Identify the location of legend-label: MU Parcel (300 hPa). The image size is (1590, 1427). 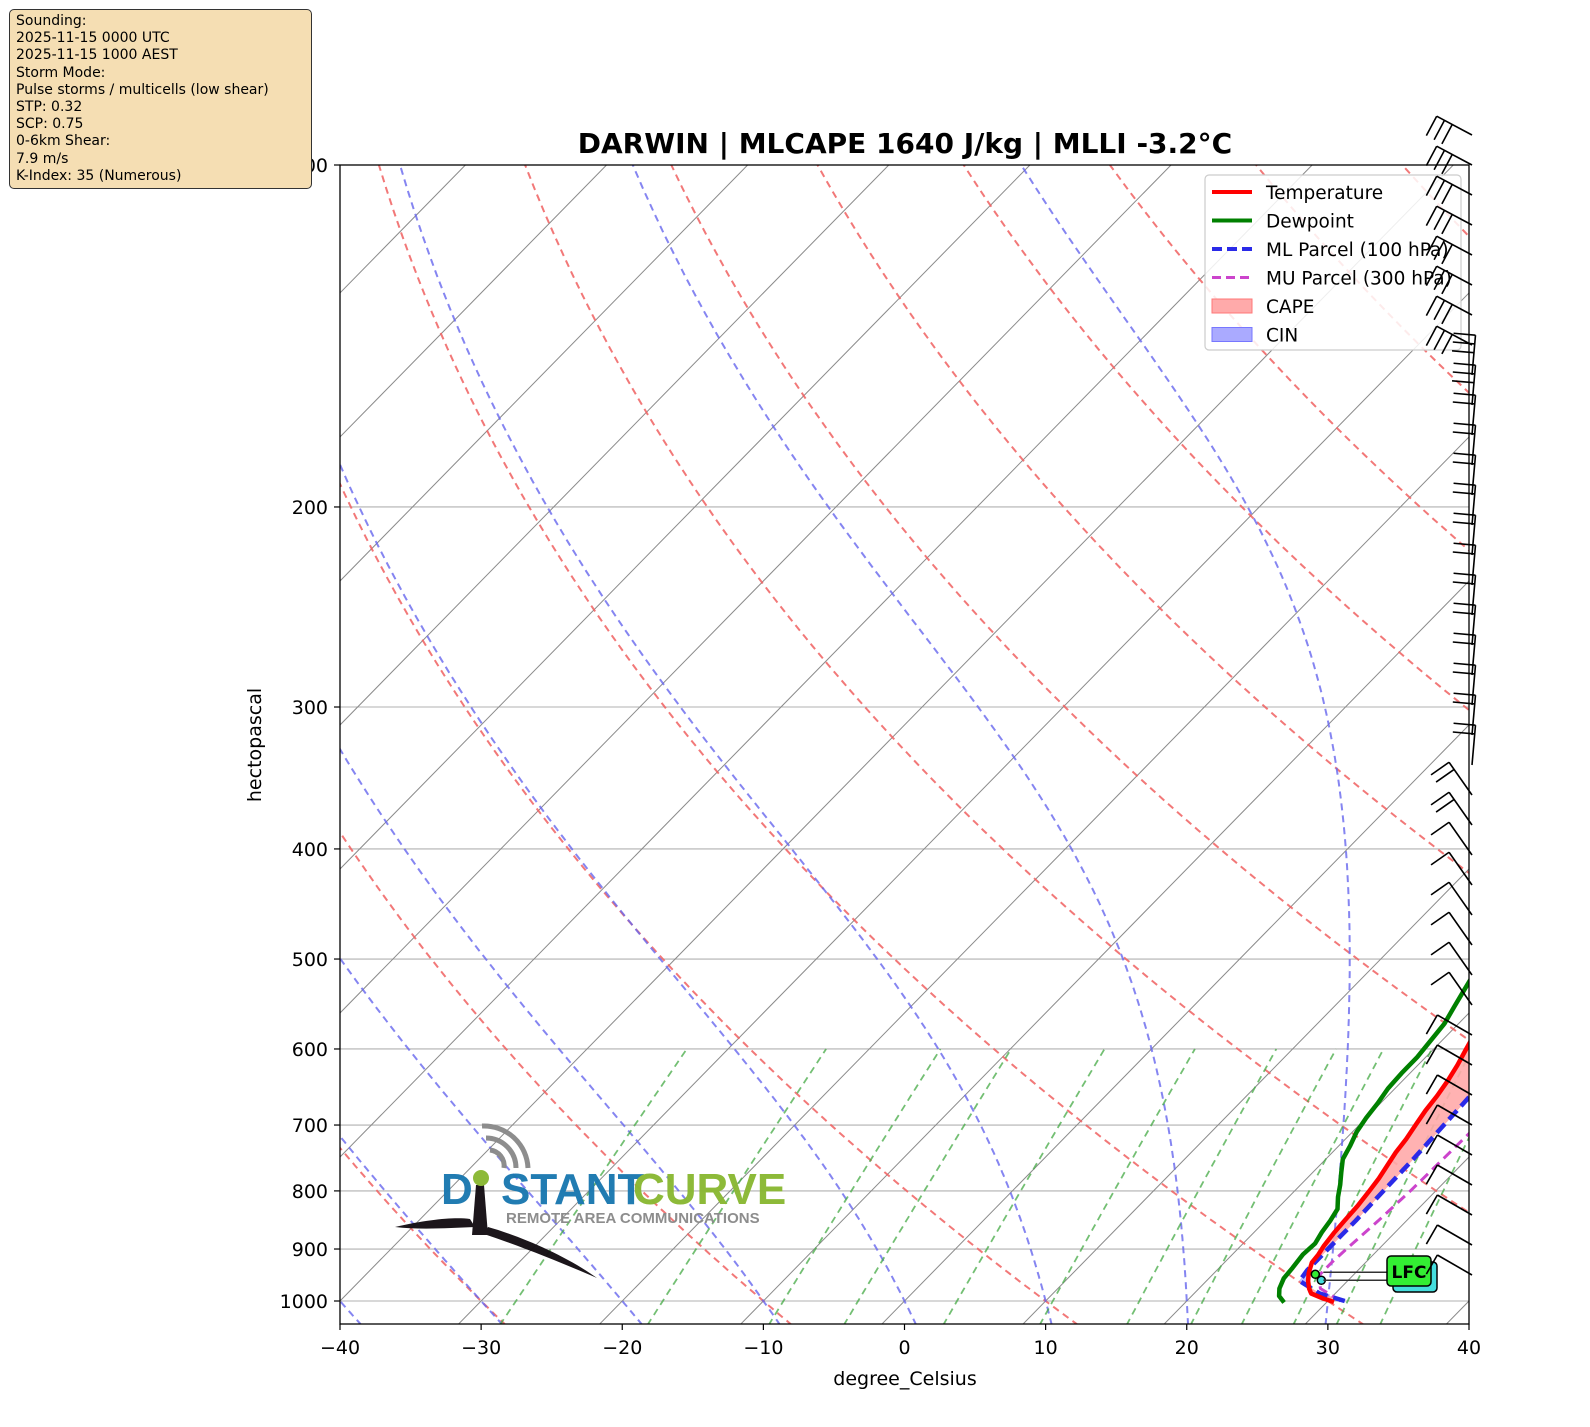
(1359, 279).